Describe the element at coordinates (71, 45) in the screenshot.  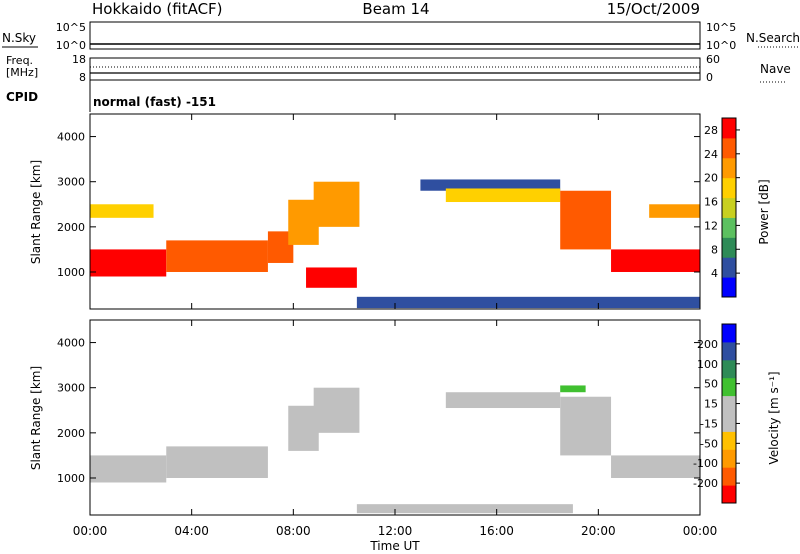
I see `nsky-tick-bottom: 10^0` at that location.